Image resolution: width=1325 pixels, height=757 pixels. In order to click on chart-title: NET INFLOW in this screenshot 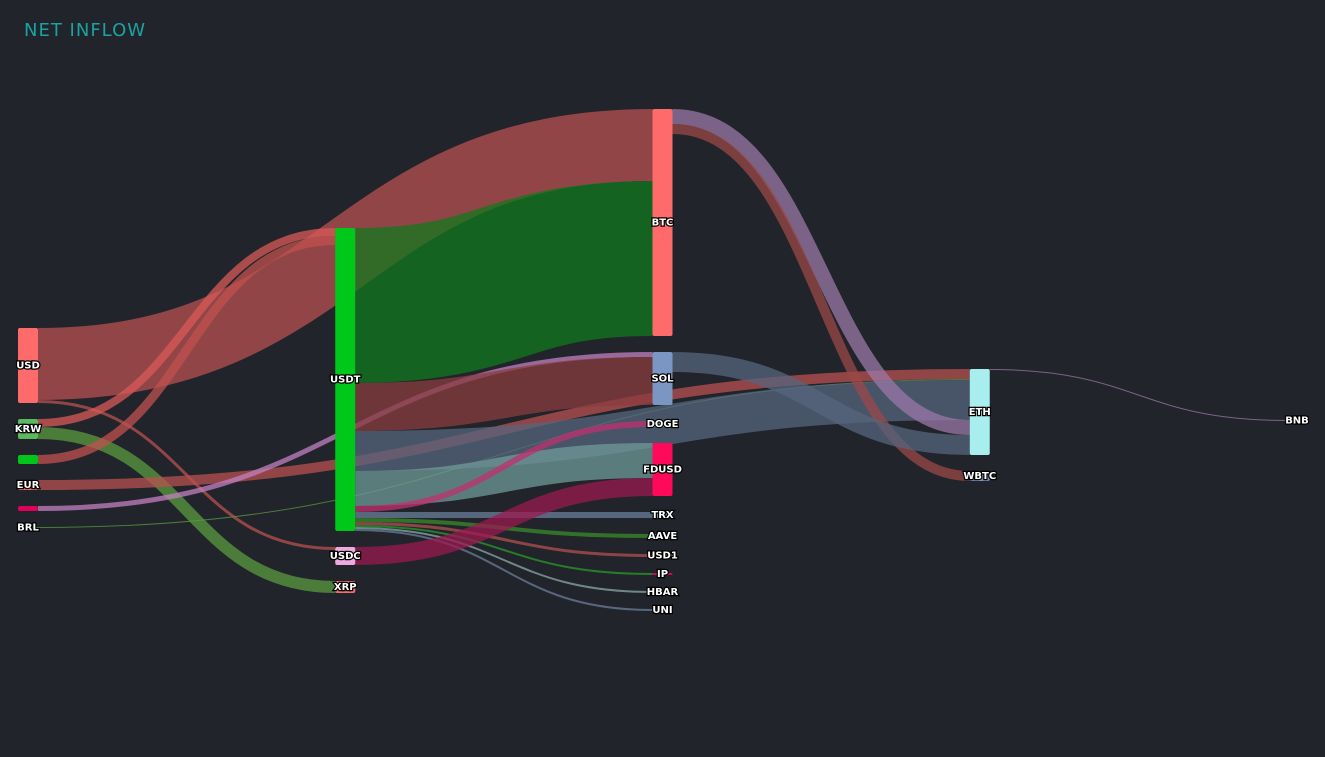, I will do `click(85, 30)`.